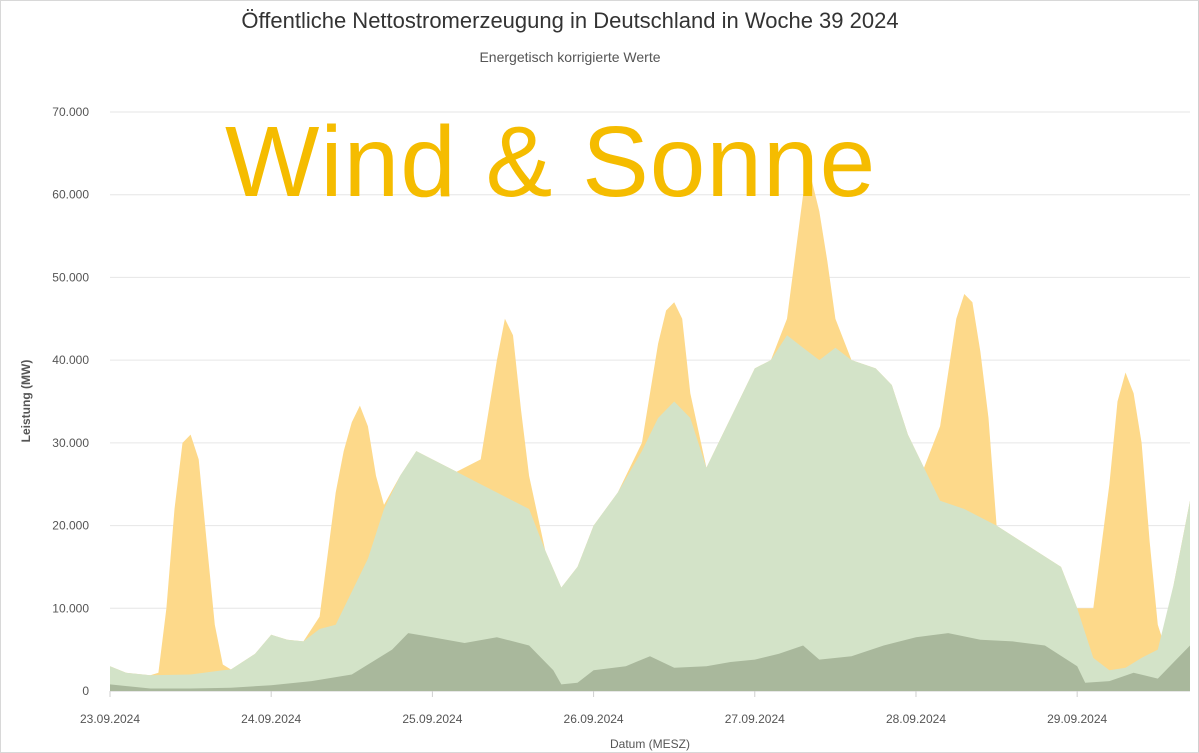 The width and height of the screenshot is (1199, 753). I want to click on x-axis-title: Datum (MESZ), so click(650, 744).